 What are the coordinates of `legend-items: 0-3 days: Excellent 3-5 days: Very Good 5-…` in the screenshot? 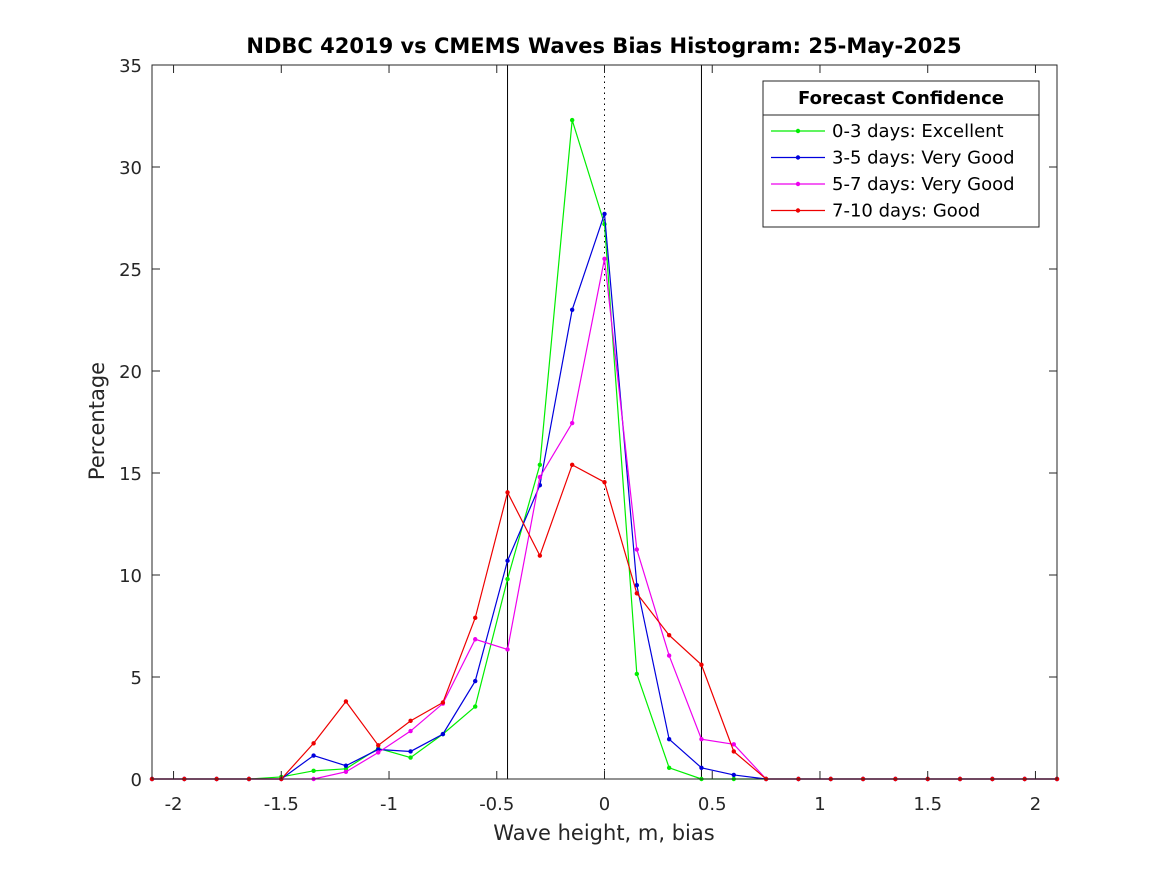 It's located at (893, 171).